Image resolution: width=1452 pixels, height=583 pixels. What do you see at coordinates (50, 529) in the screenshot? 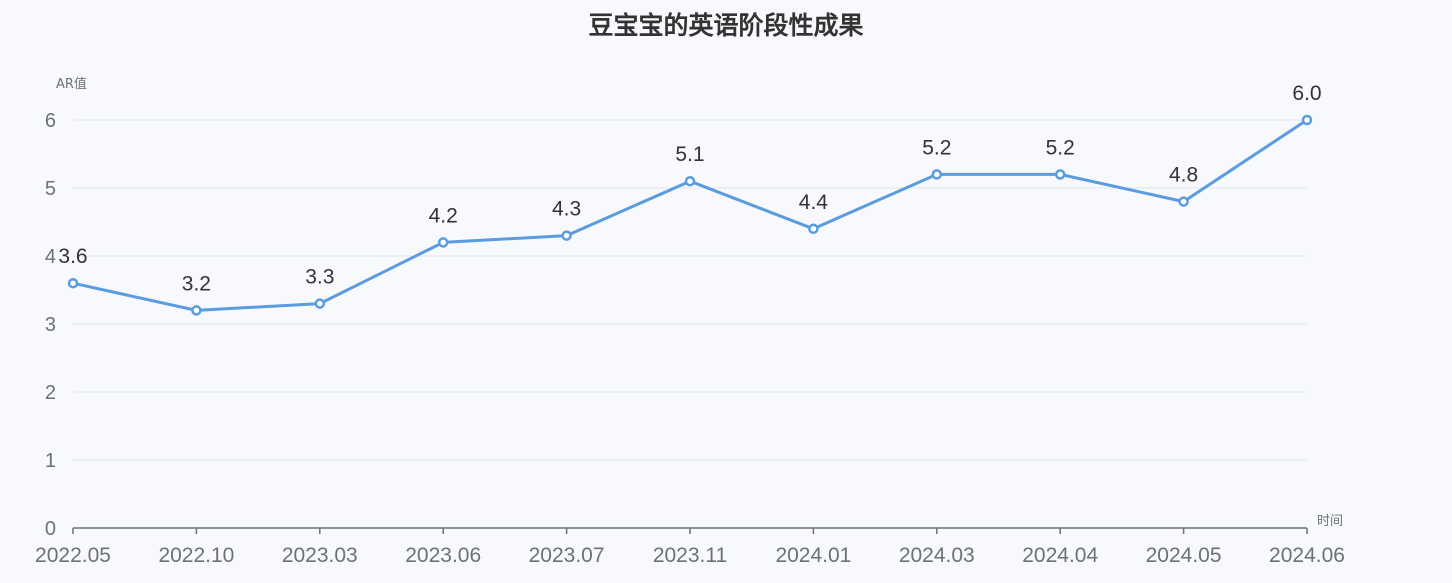
I see `y-tick-label: 0` at bounding box center [50, 529].